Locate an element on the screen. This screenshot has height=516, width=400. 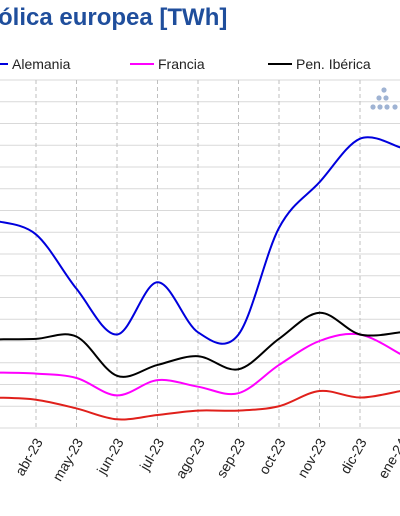
legend-item-francia: Francia is located at coordinates (167, 64).